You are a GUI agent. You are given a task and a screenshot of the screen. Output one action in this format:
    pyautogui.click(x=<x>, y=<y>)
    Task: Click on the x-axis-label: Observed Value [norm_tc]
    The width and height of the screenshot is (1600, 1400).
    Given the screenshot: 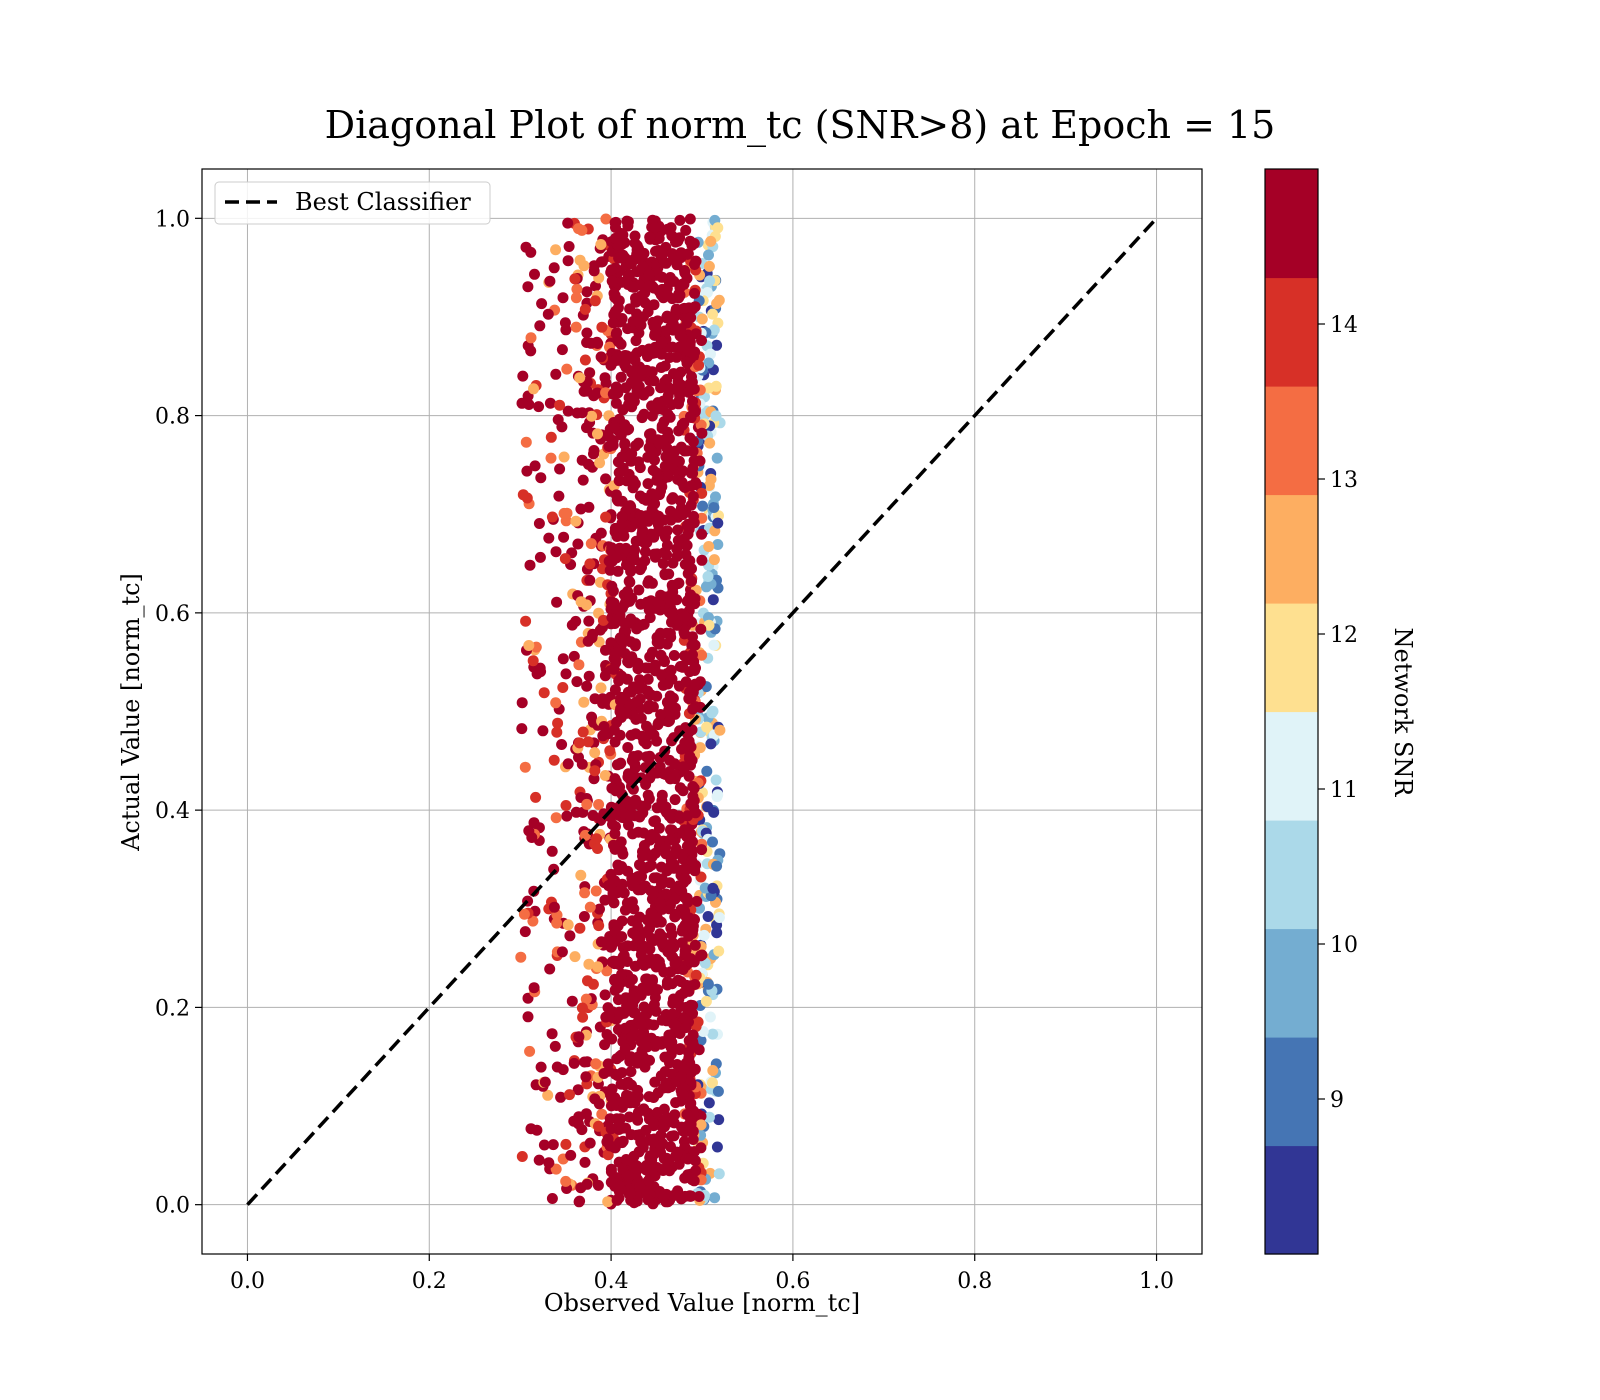 What is the action you would take?
    pyautogui.click(x=702, y=1303)
    